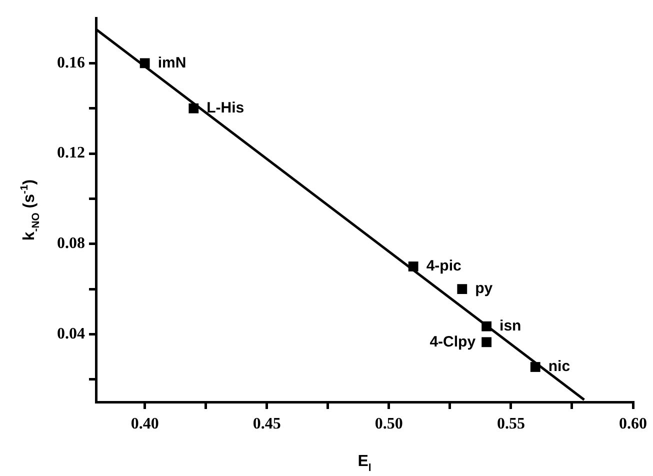  Describe the element at coordinates (172, 63) in the screenshot. I see `annotation: imN` at that location.